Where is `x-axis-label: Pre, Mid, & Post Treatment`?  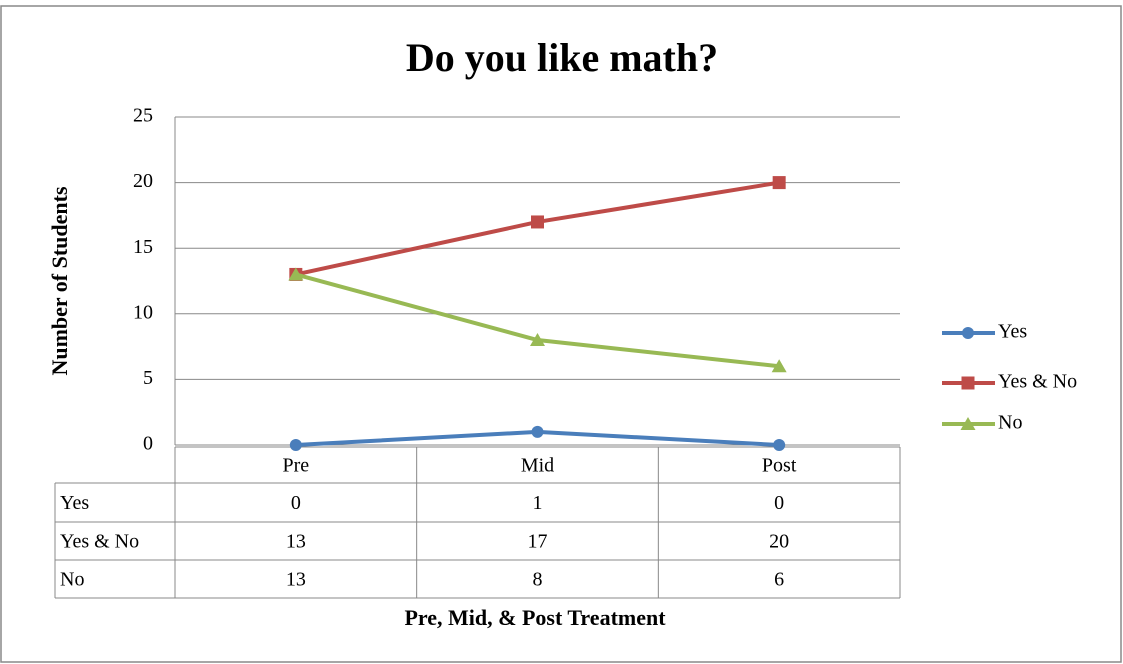 x-axis-label: Pre, Mid, & Post Treatment is located at coordinates (535, 617).